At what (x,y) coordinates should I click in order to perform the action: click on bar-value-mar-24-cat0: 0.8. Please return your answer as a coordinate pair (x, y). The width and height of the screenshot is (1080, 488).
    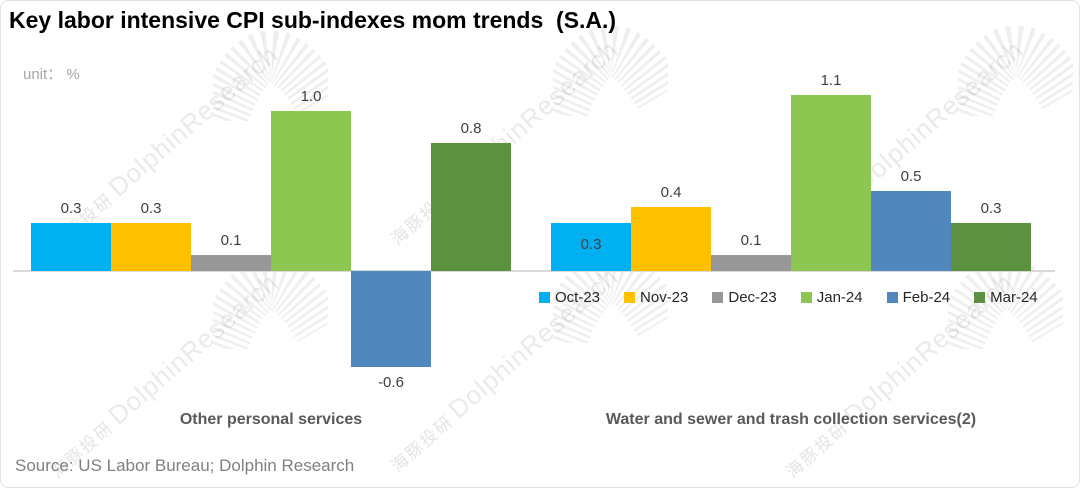
    Looking at the image, I should click on (471, 128).